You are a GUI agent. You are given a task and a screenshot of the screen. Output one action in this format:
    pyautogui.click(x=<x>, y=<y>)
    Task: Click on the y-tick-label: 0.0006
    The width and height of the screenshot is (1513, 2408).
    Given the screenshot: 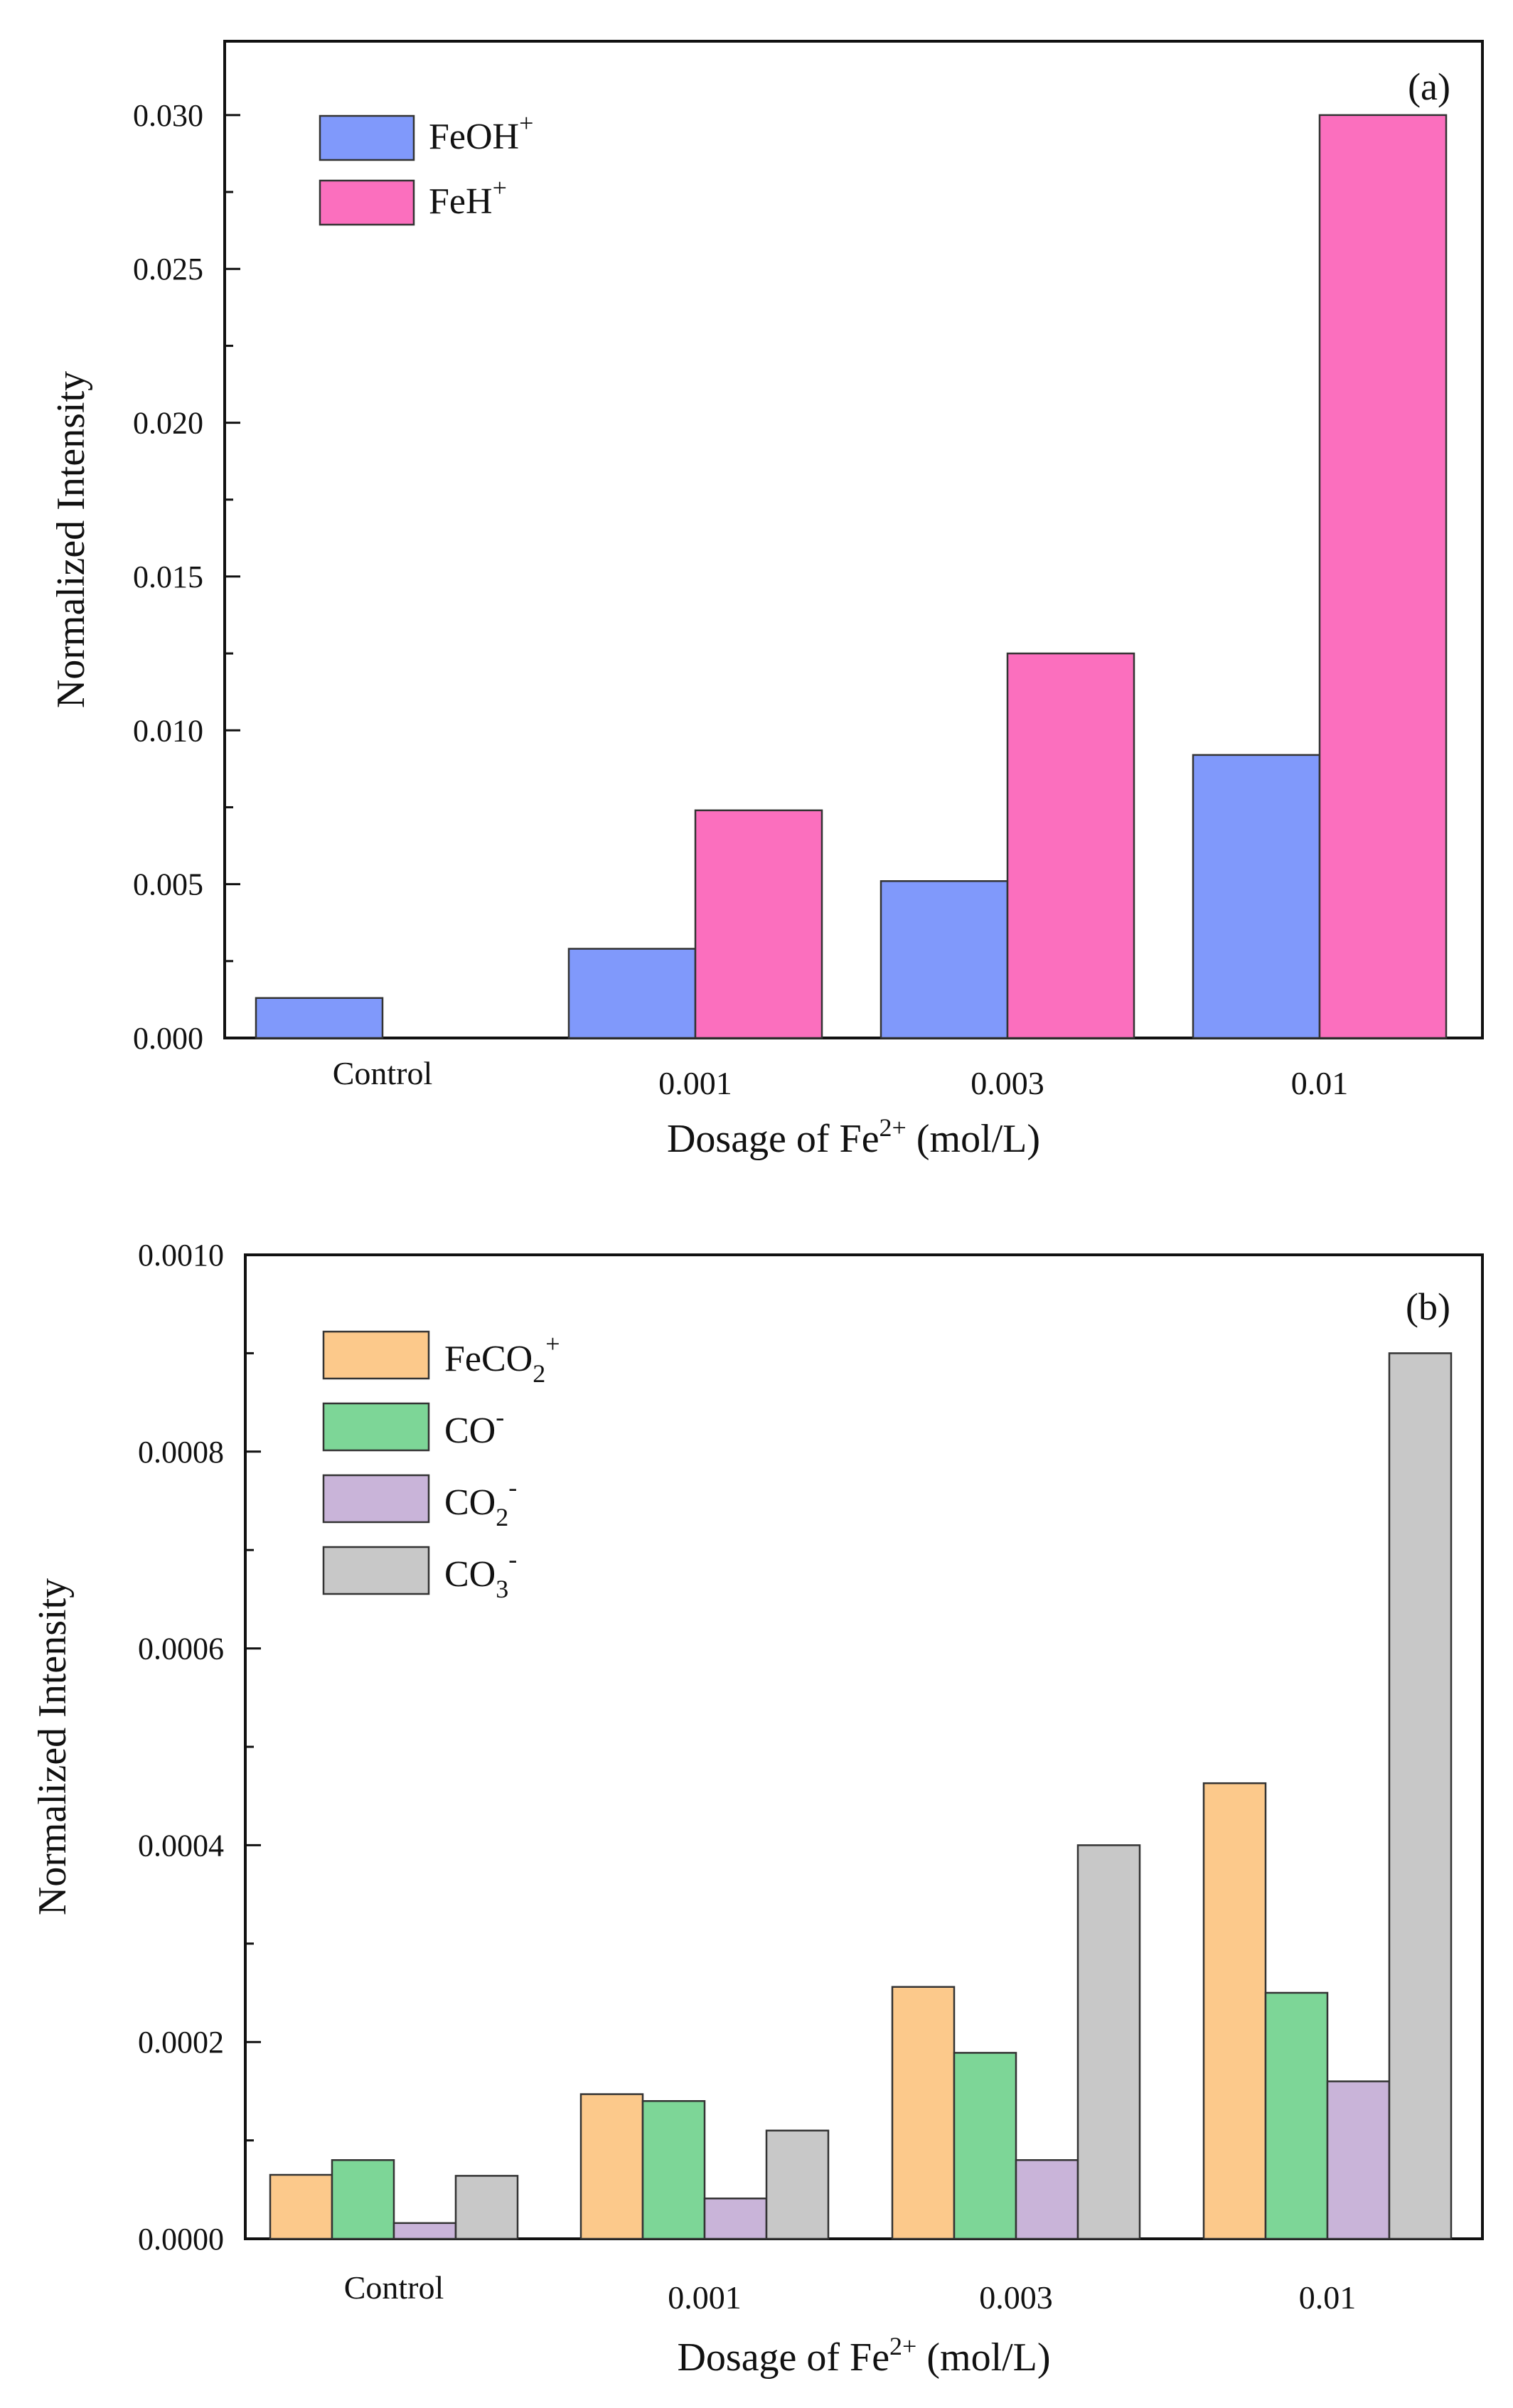 What is the action you would take?
    pyautogui.click(x=181, y=1649)
    